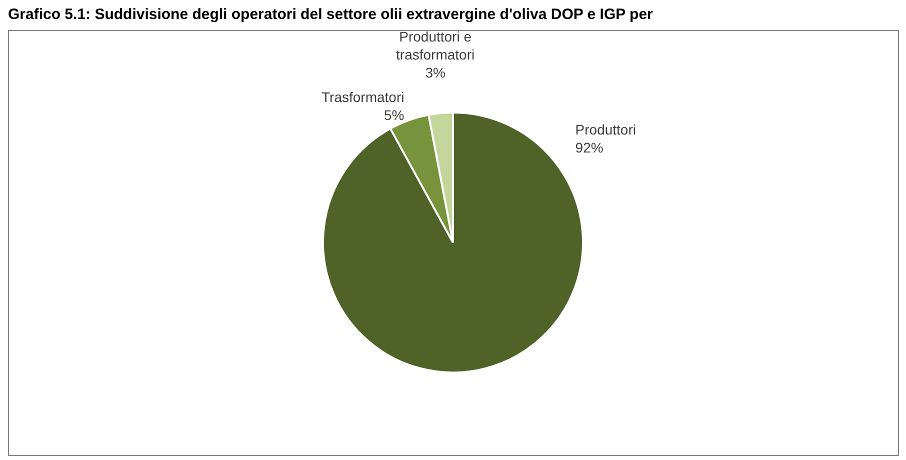 This screenshot has height=460, width=906. What do you see at coordinates (394, 115) in the screenshot?
I see `data-label: 5%` at bounding box center [394, 115].